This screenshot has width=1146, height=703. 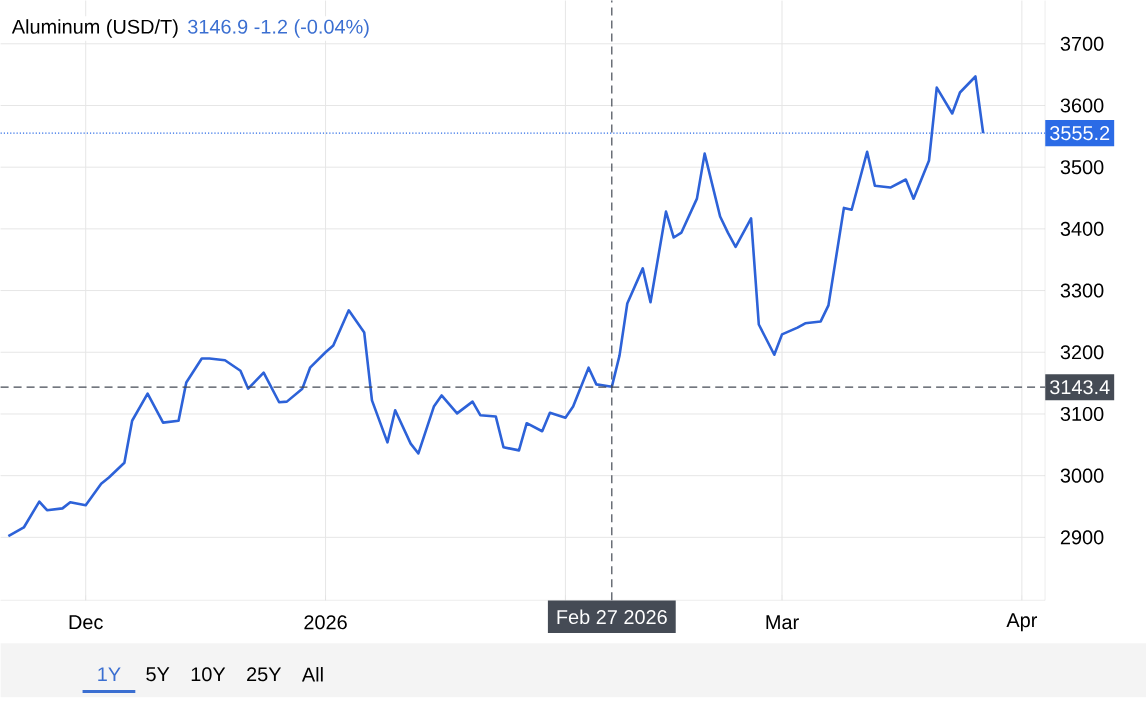 I want to click on y-tick-label: 3000, so click(x=1082, y=475).